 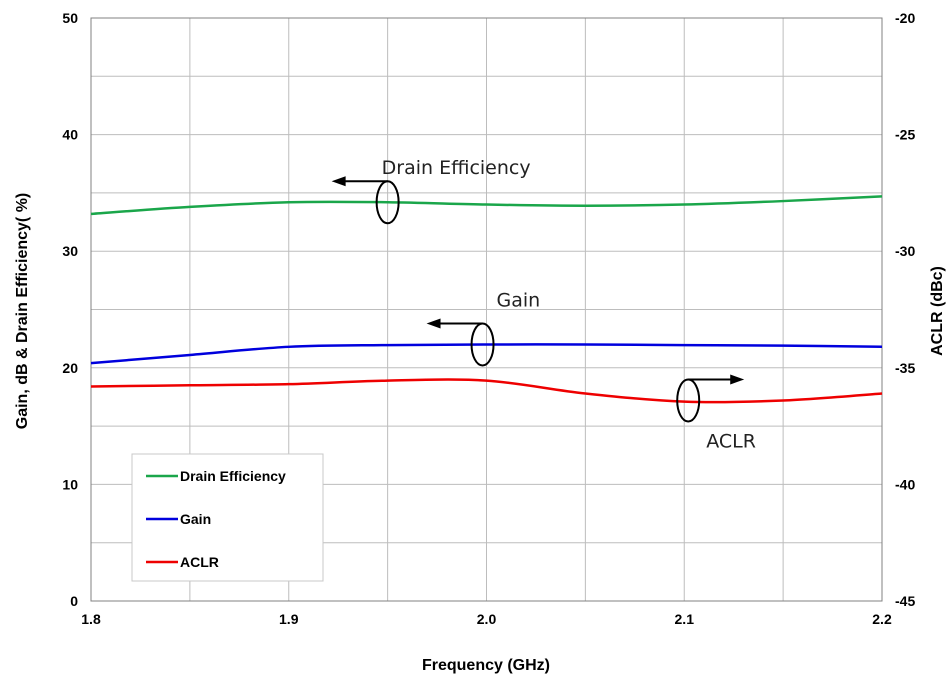 I want to click on legend-label-drain-efficiency: Drain Efficiency, so click(x=233, y=476).